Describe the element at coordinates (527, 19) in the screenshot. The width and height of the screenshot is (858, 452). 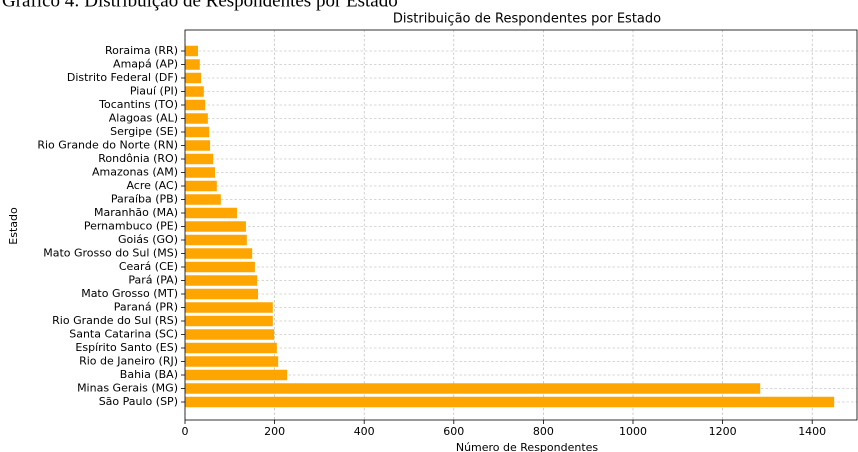
I see `chart-title: Distribuição de Respondentes por Estado` at that location.